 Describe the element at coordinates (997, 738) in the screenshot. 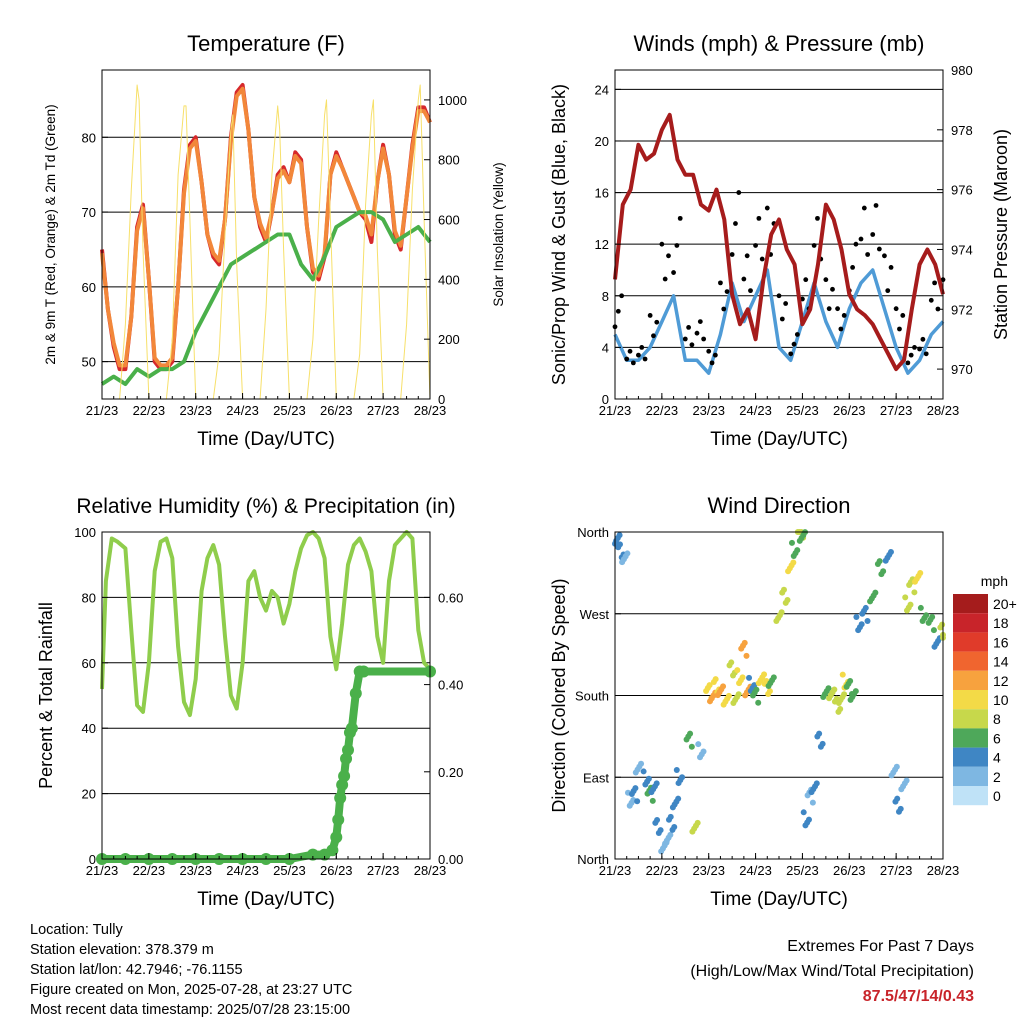

I see `colorbar-label: 6` at that location.